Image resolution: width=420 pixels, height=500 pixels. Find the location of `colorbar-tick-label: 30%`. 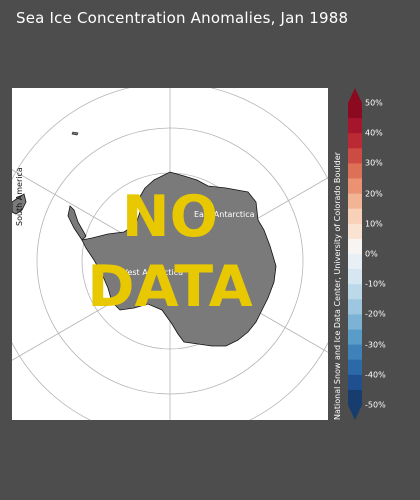

colorbar-tick-label: 30% is located at coordinates (374, 163).